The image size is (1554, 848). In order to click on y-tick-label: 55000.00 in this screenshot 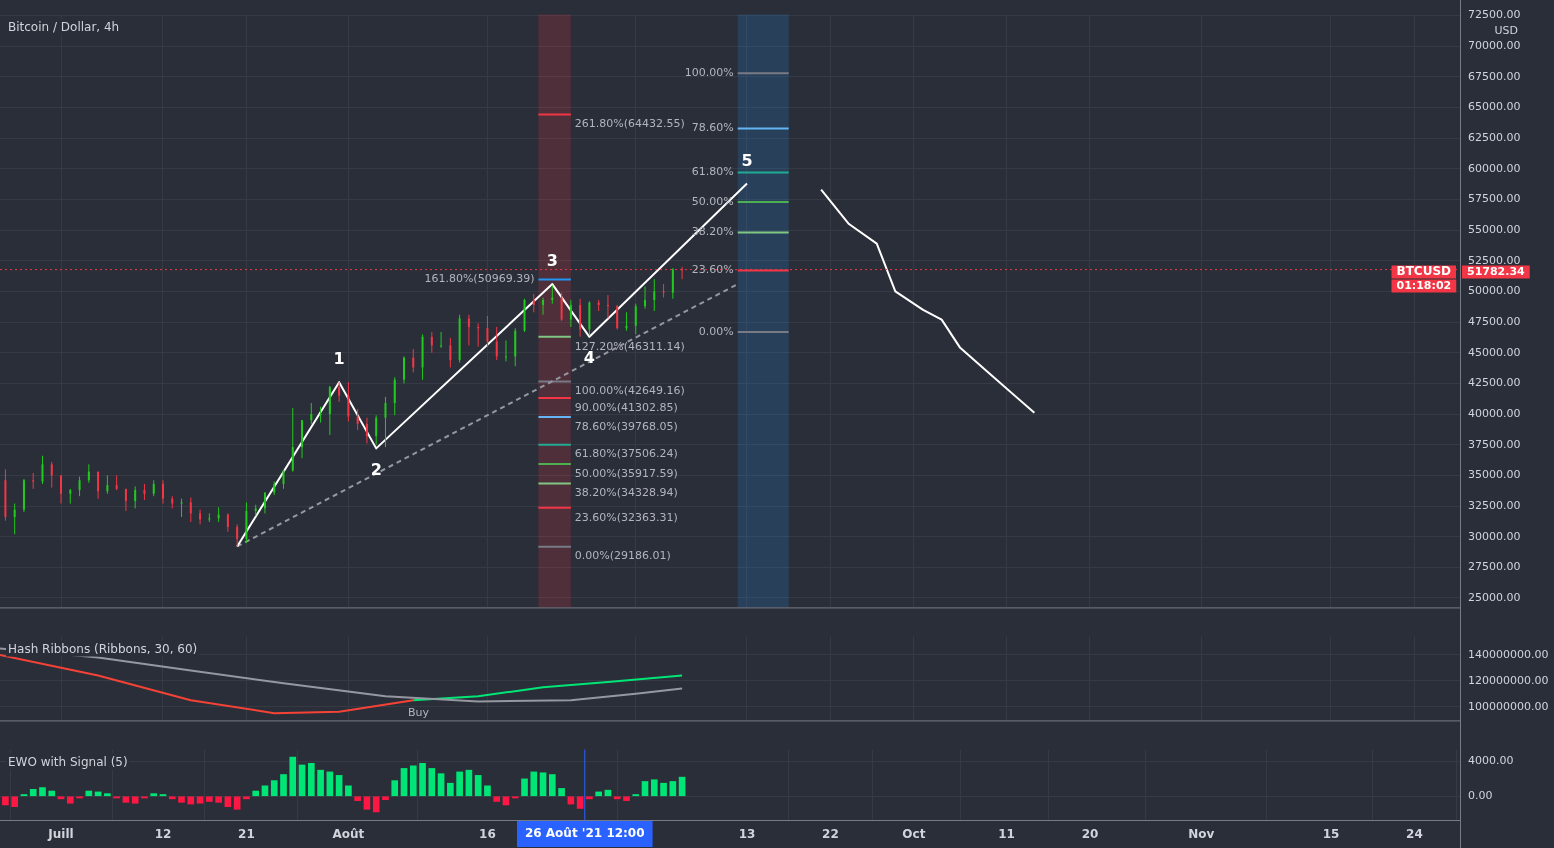, I will do `click(1494, 229)`.